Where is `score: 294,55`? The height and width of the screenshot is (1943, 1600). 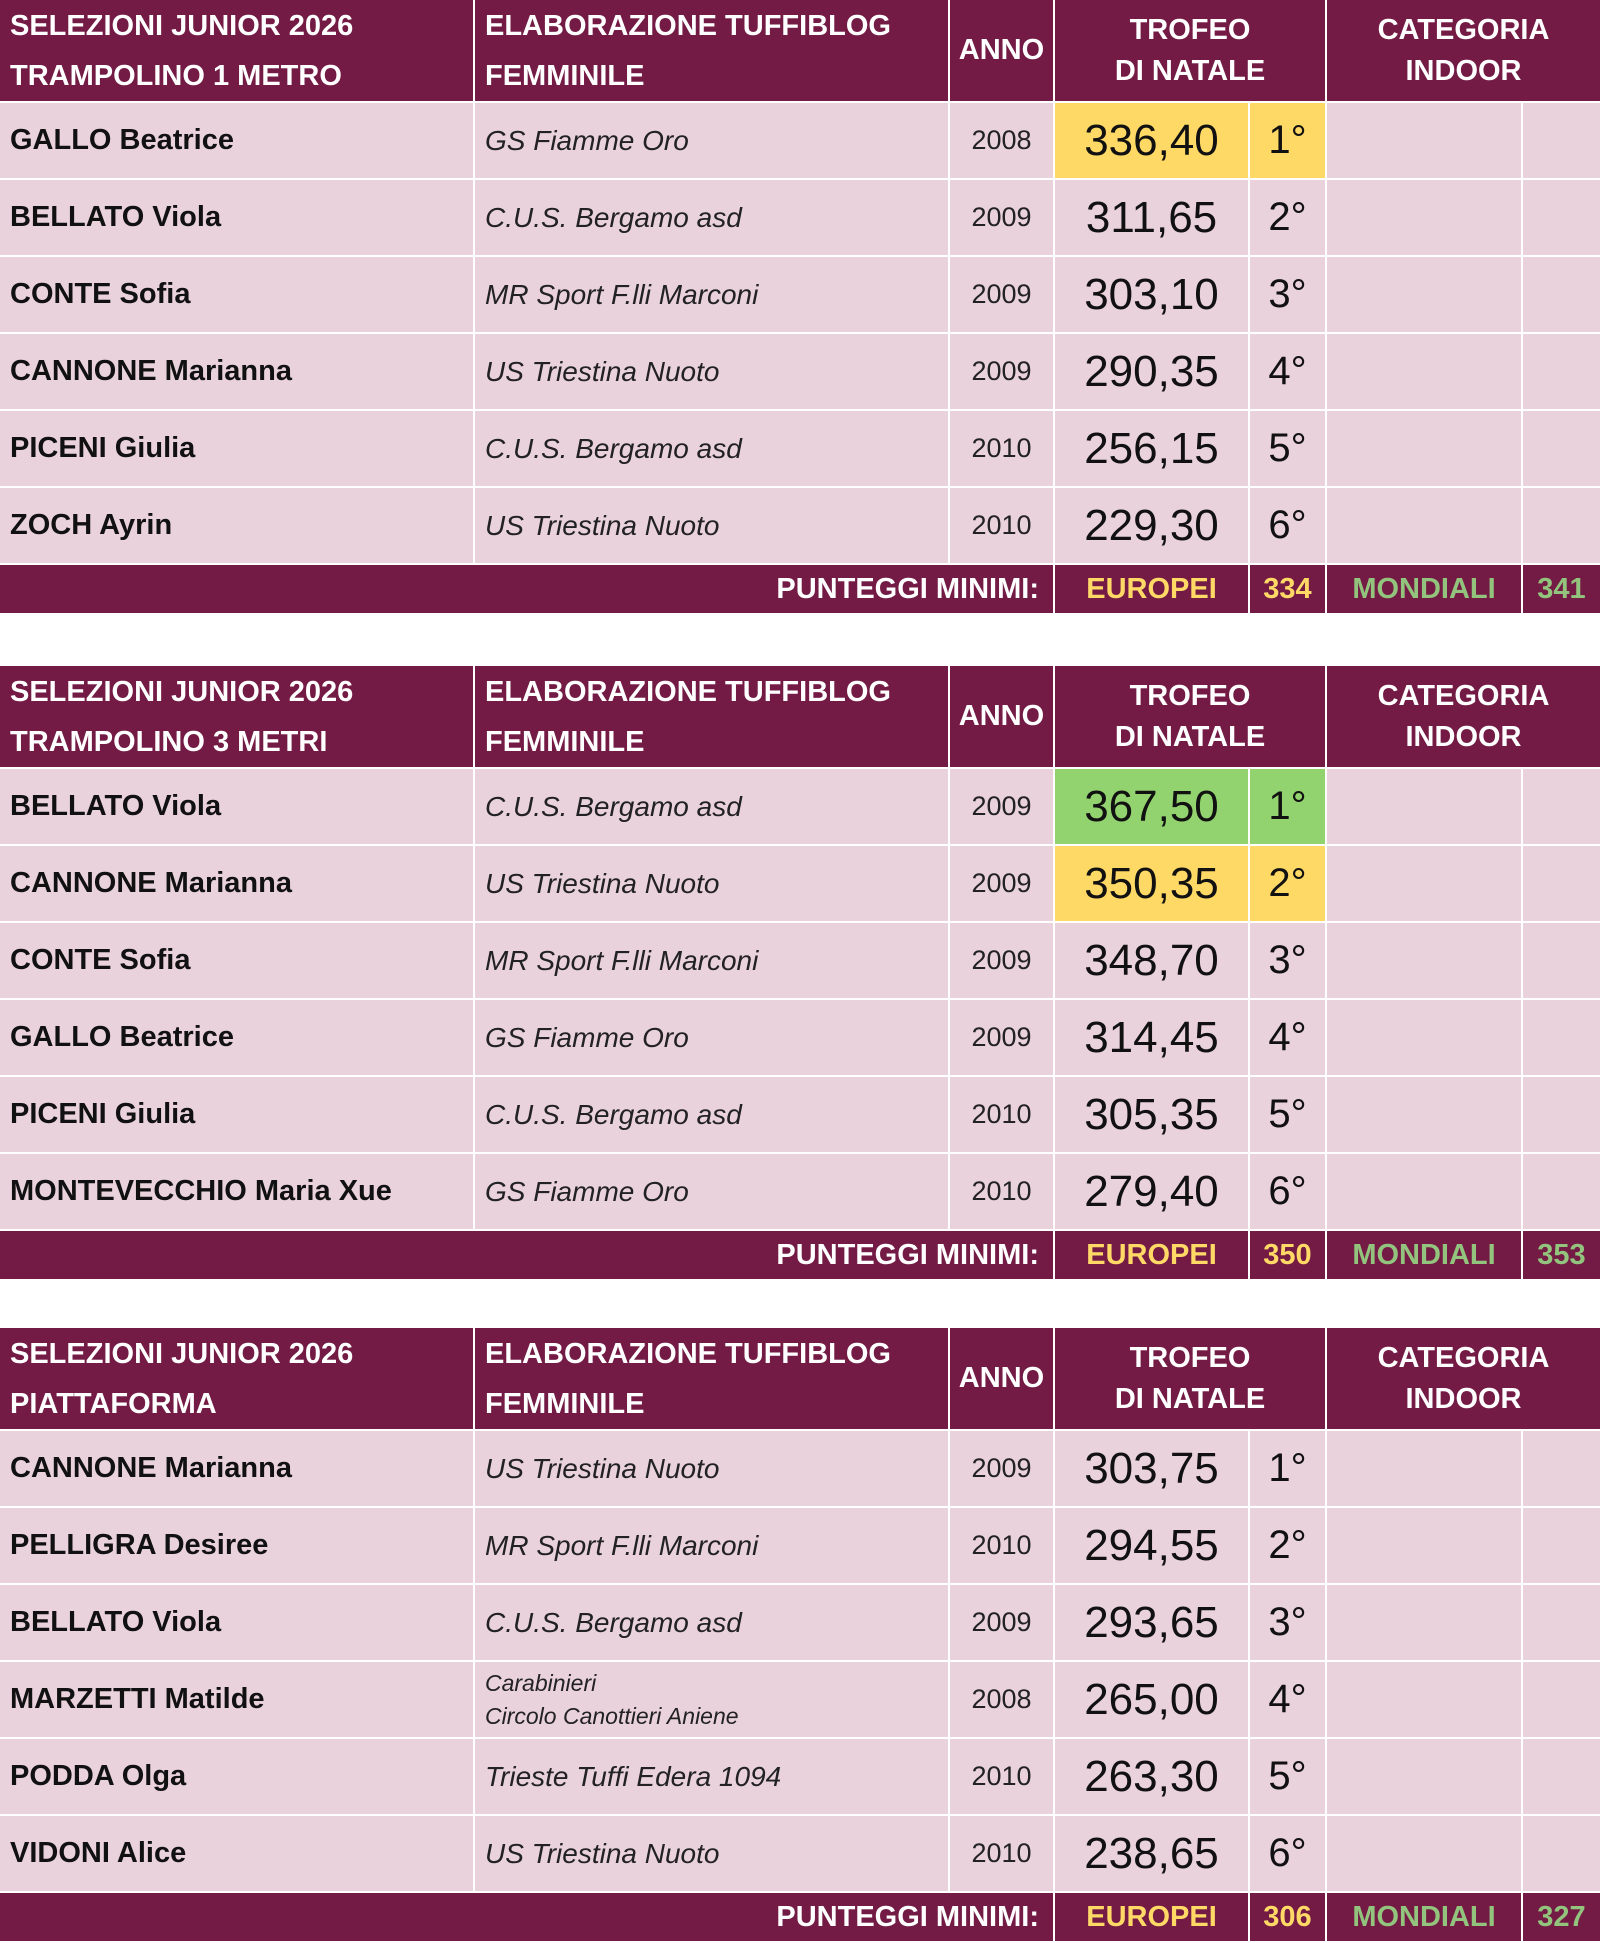 score: 294,55 is located at coordinates (1152, 1546).